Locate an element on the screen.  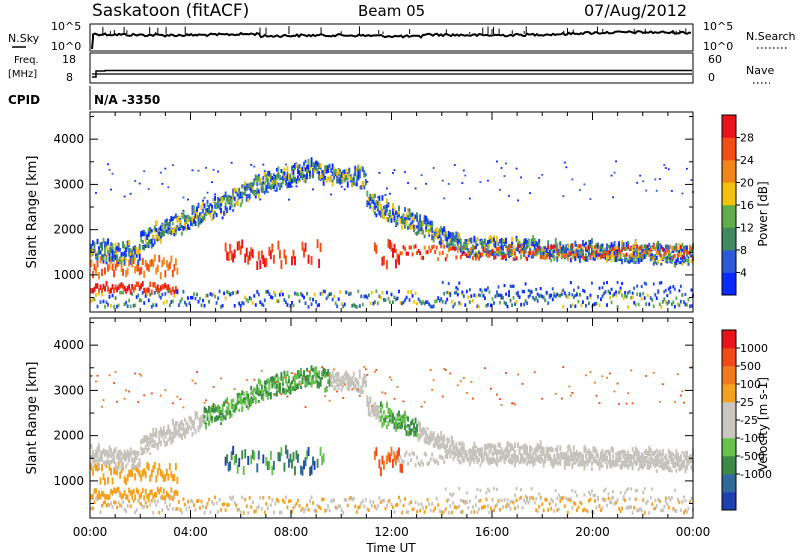
power-colorbar-segment is located at coordinates (729, 284).